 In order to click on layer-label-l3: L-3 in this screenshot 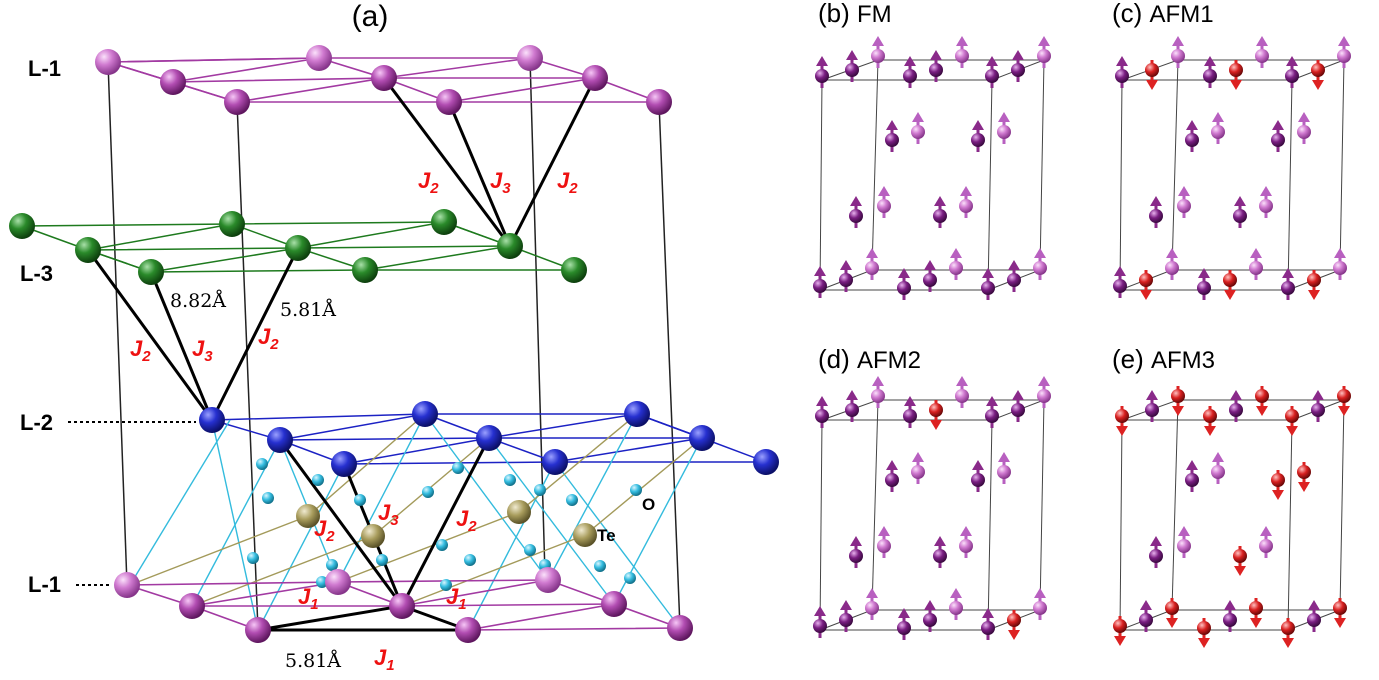, I will do `click(36, 273)`.